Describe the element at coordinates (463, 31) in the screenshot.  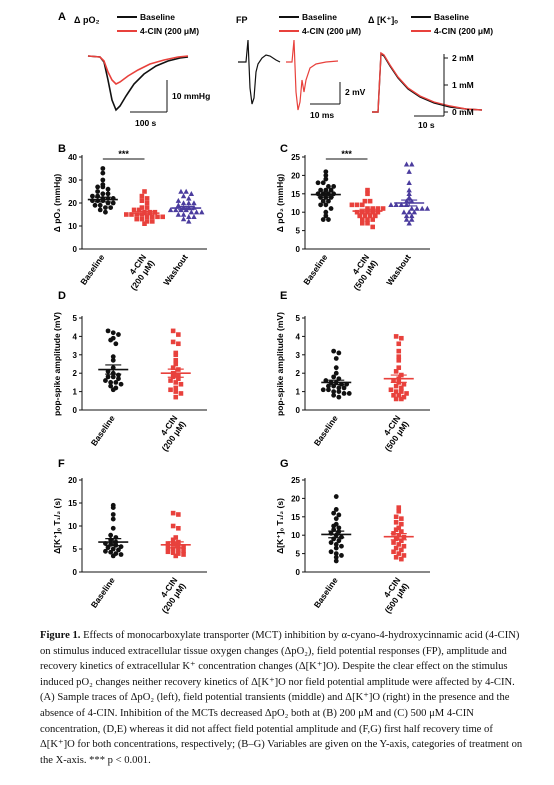
I see `legend-cin-label: 4-CIN (200 μM)` at that location.